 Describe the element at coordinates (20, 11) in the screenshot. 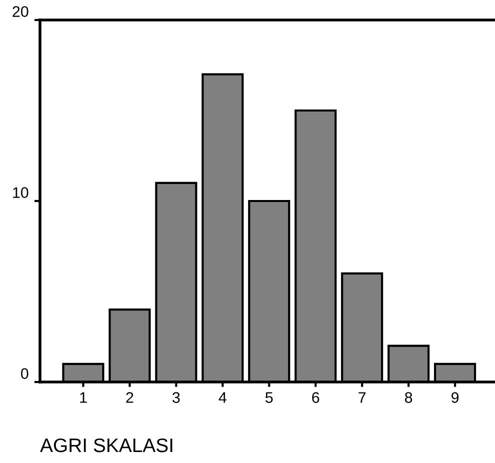

I see `y-tick-label: 20` at that location.